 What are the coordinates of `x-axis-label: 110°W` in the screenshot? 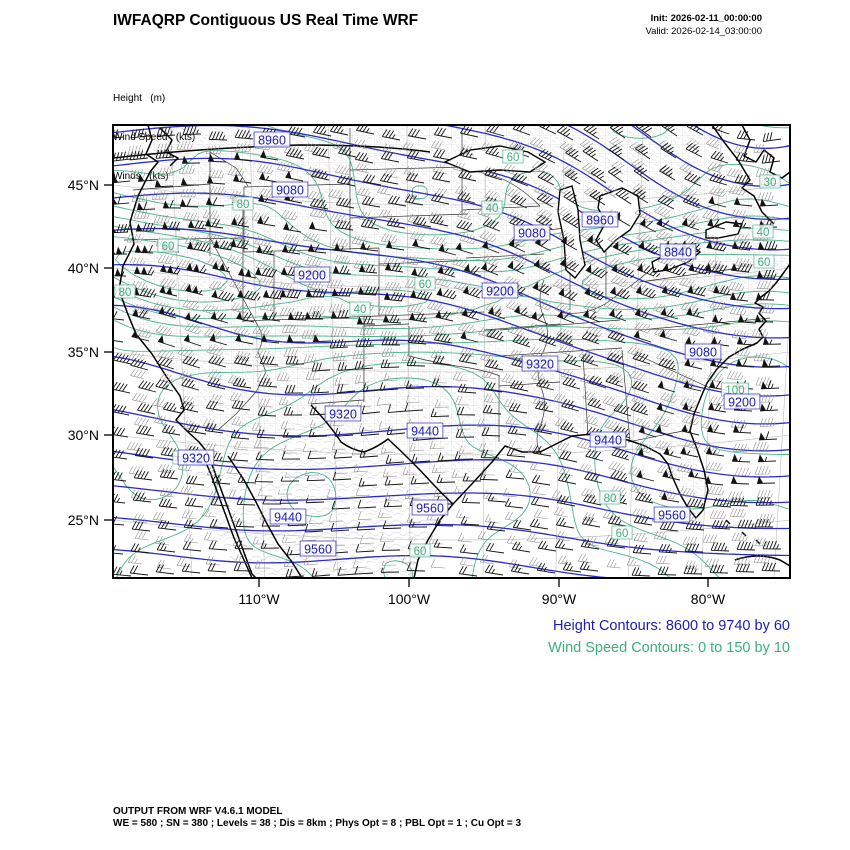 It's located at (259, 599).